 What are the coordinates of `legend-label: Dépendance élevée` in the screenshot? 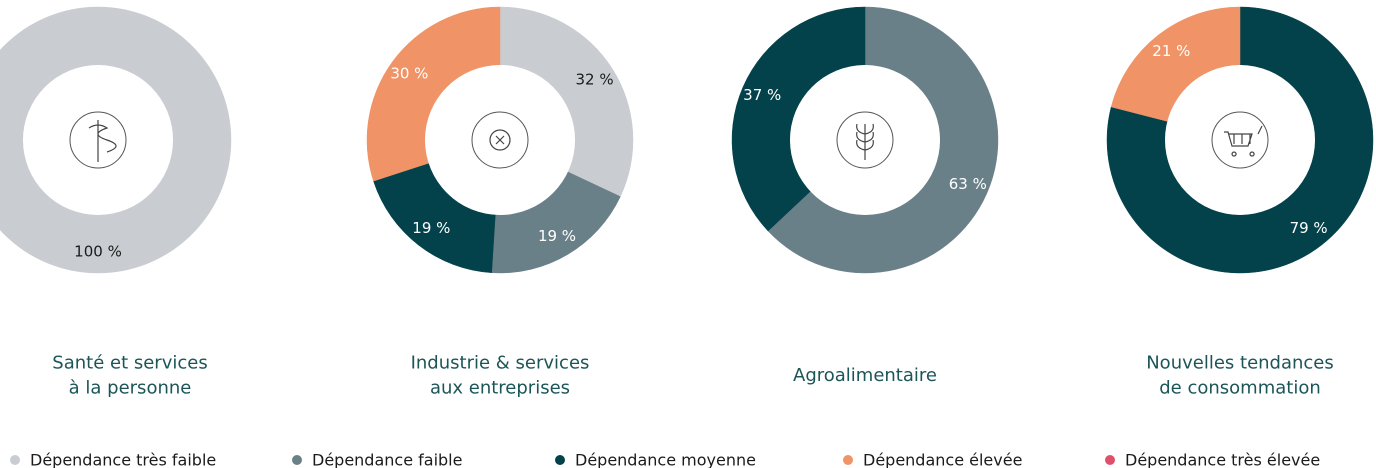 It's located at (942, 459).